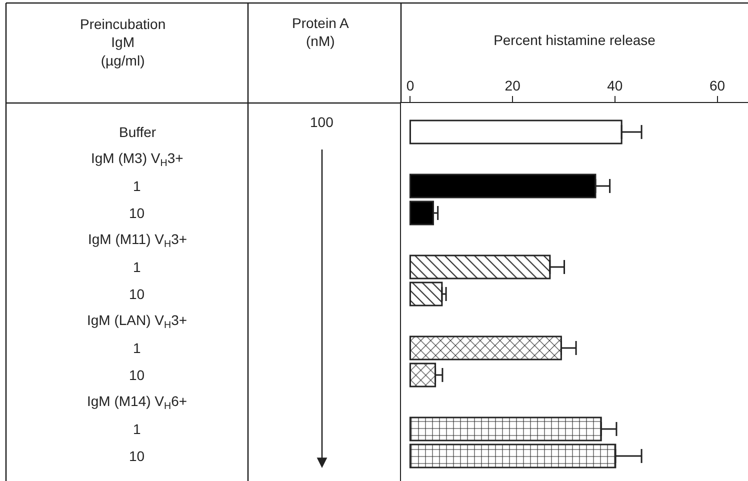 The width and height of the screenshot is (748, 481). Describe the element at coordinates (137, 159) in the screenshot. I see `y-tick-label: IgM (M3) V$_{H}$3+` at that location.